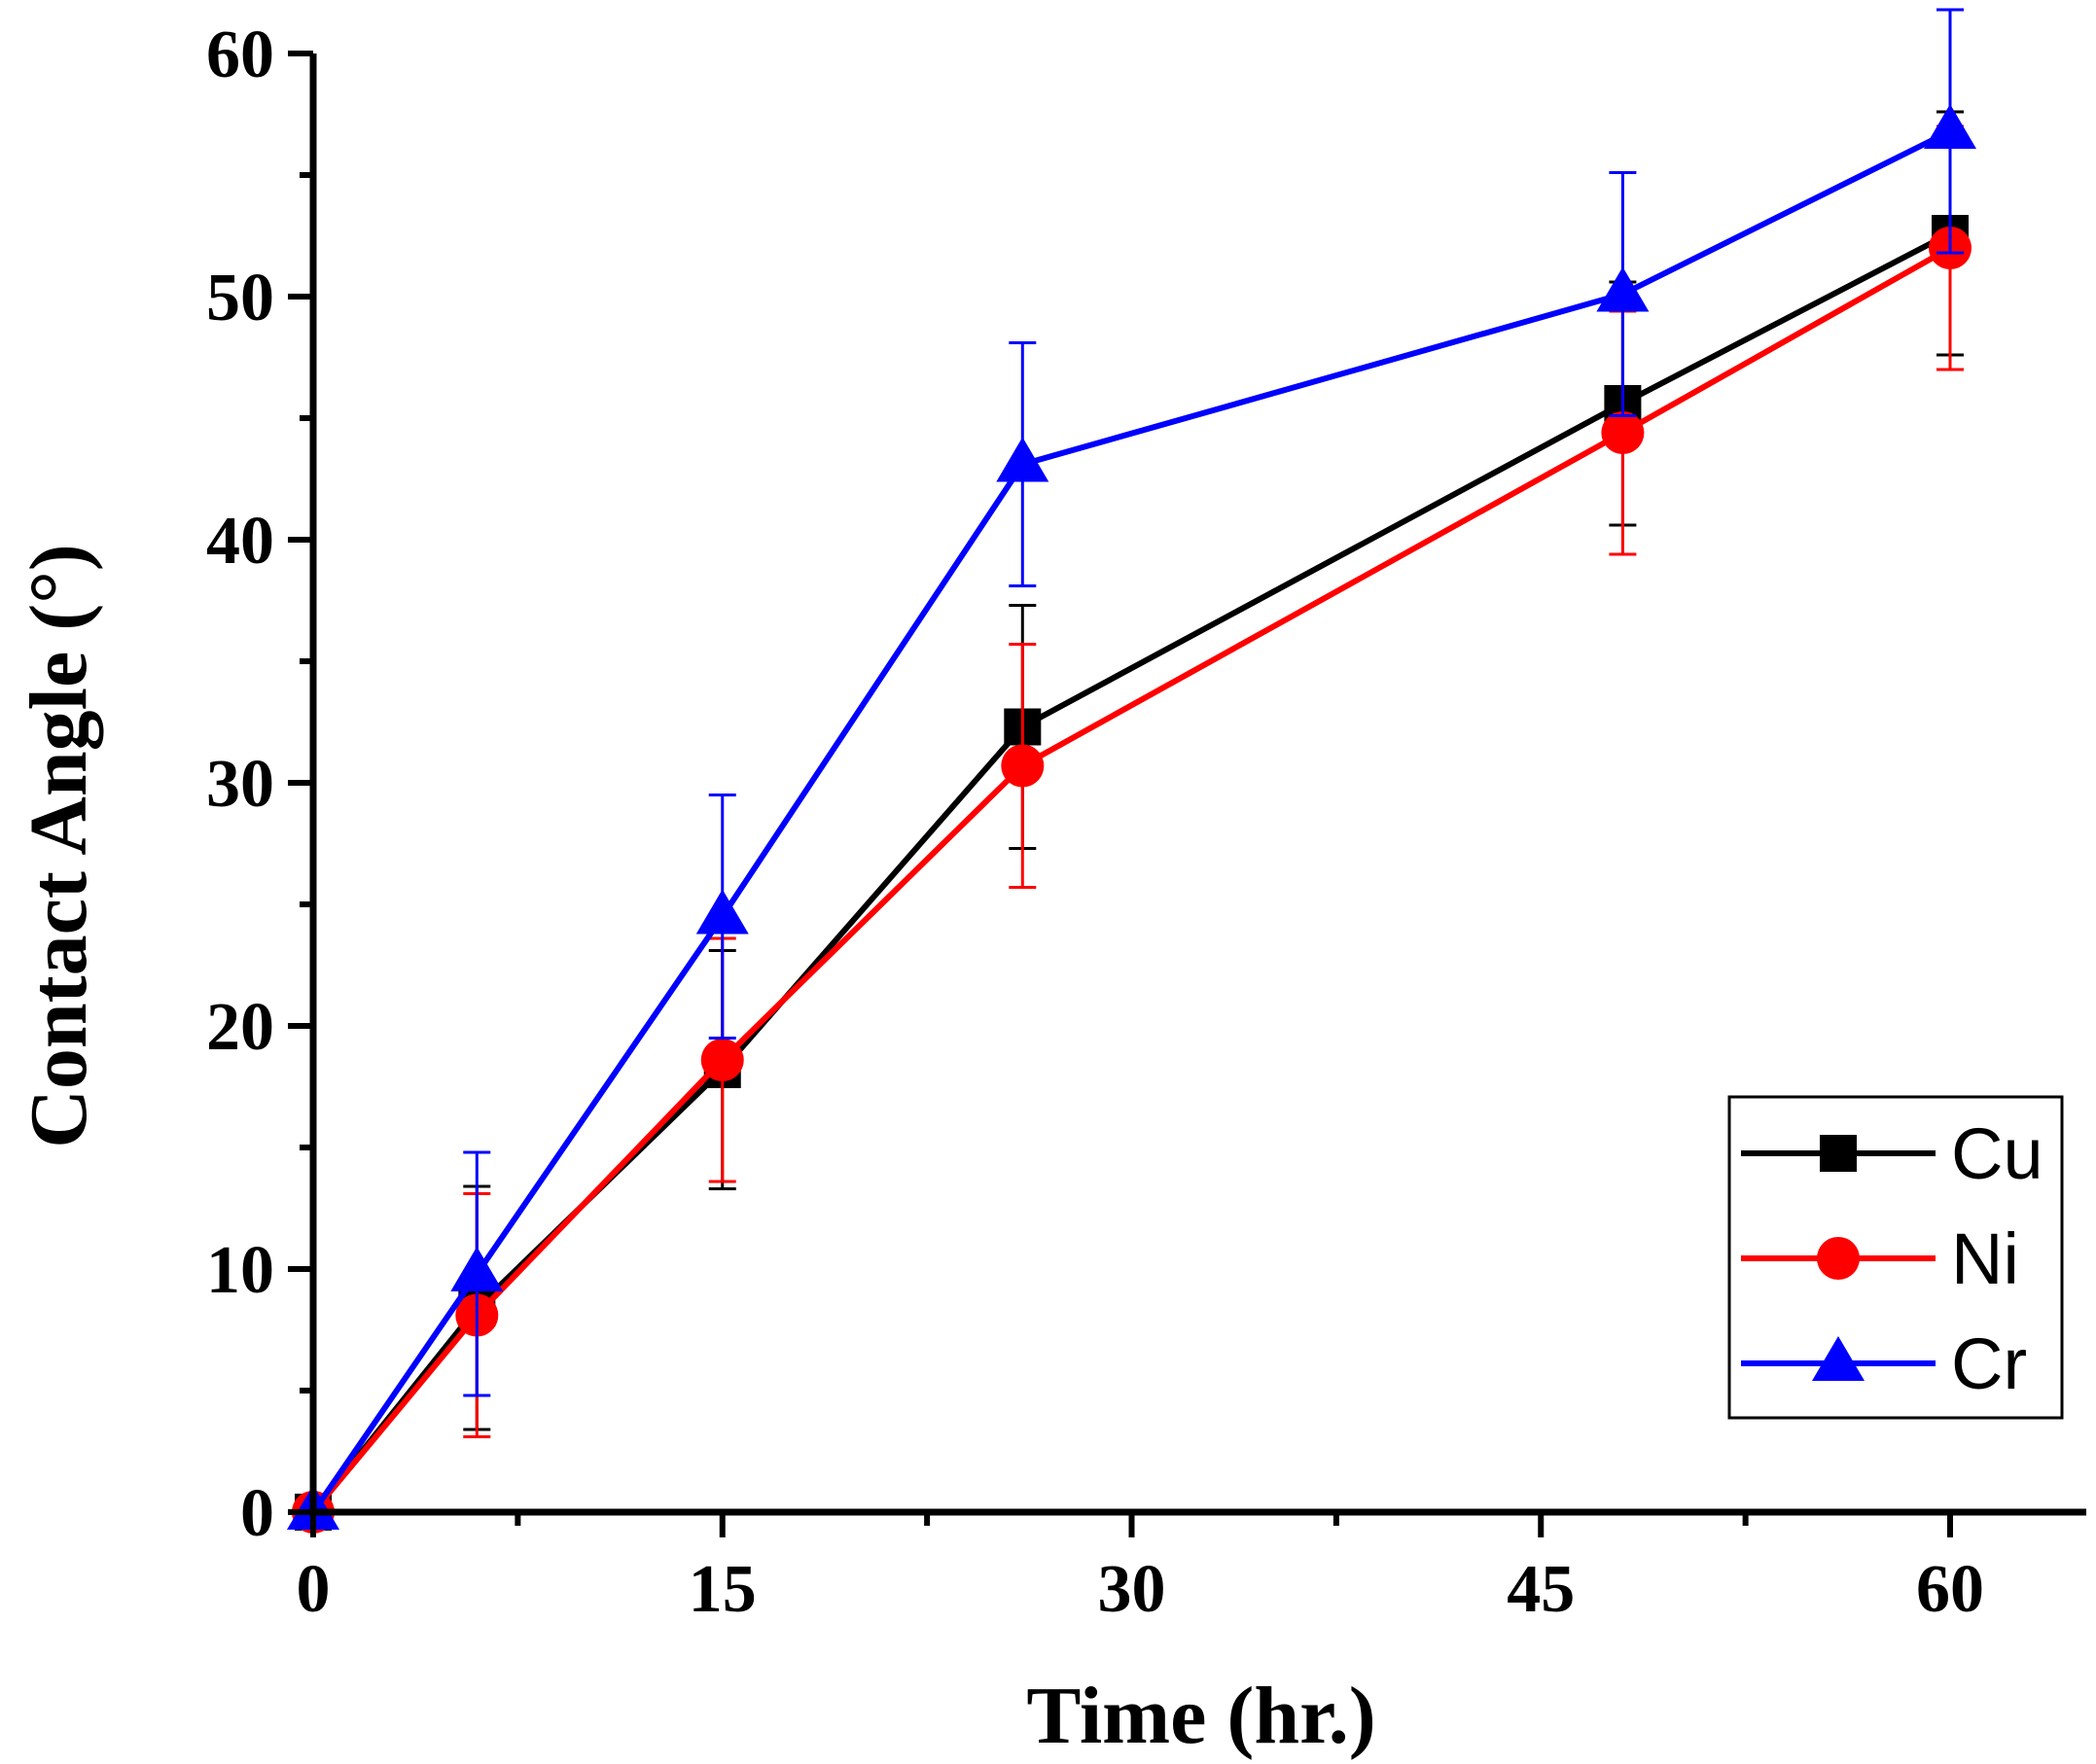 The image size is (2096, 1764). I want to click on y-tick-label: 50, so click(240, 298).